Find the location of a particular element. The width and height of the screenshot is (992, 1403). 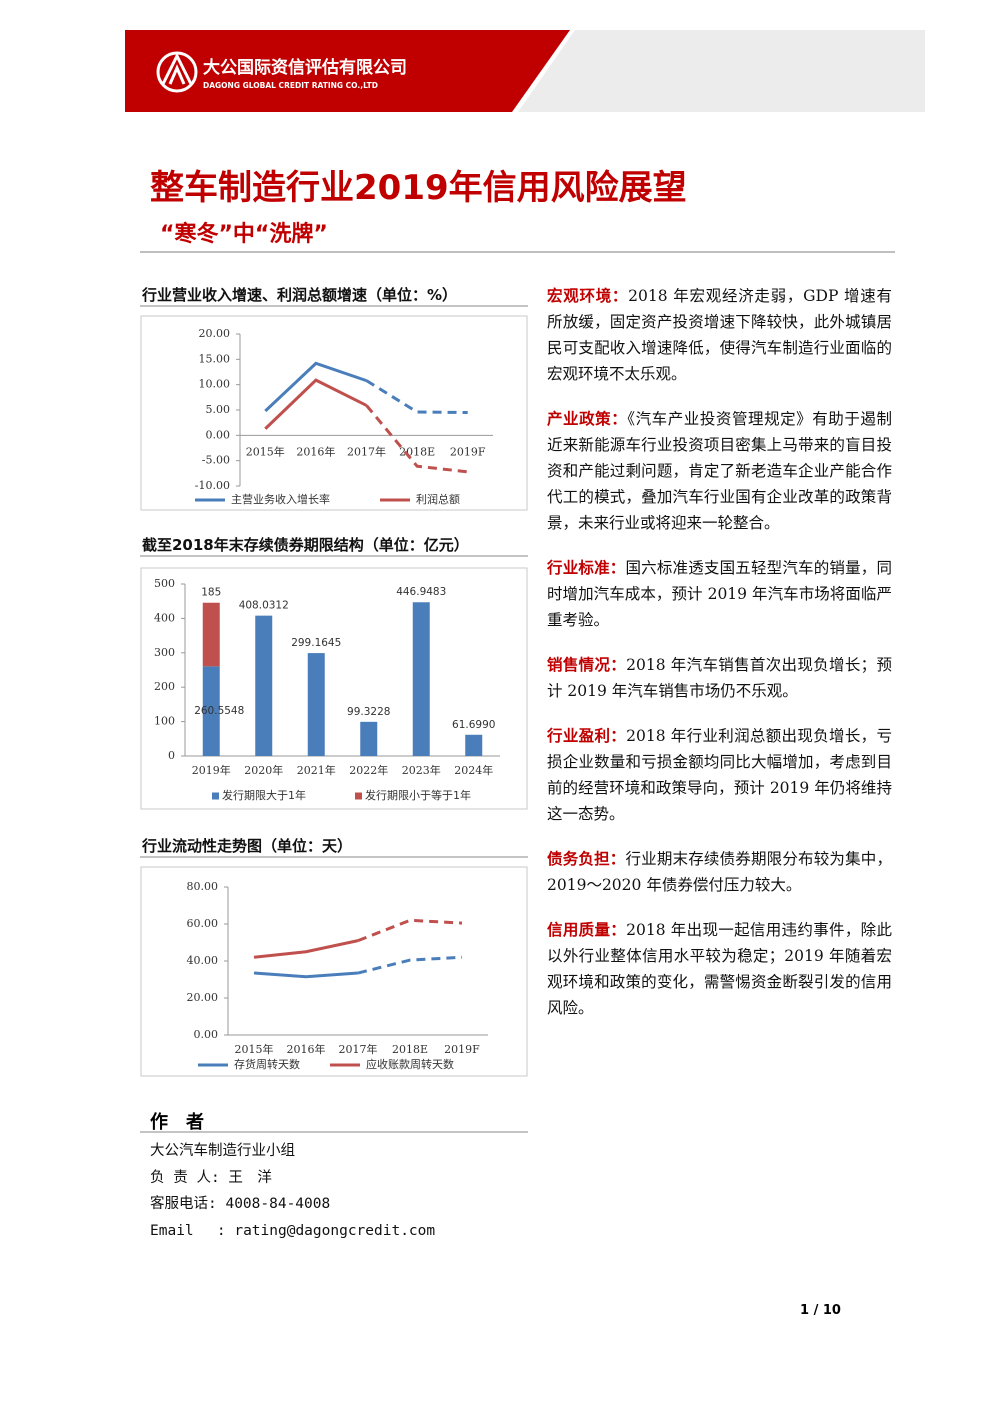

y-tick-label: 400 is located at coordinates (164, 617).